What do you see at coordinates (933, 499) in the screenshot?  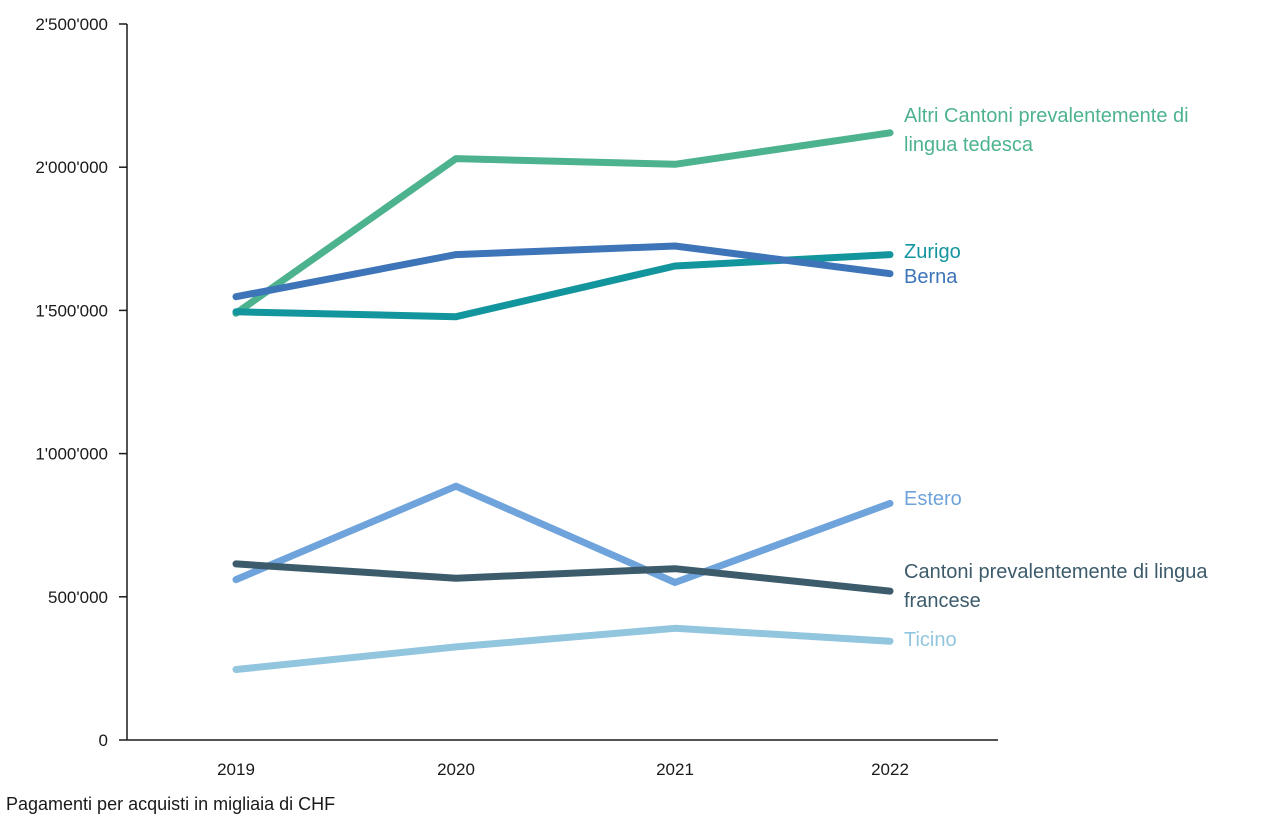 I see `series-label-estero: Estero` at bounding box center [933, 499].